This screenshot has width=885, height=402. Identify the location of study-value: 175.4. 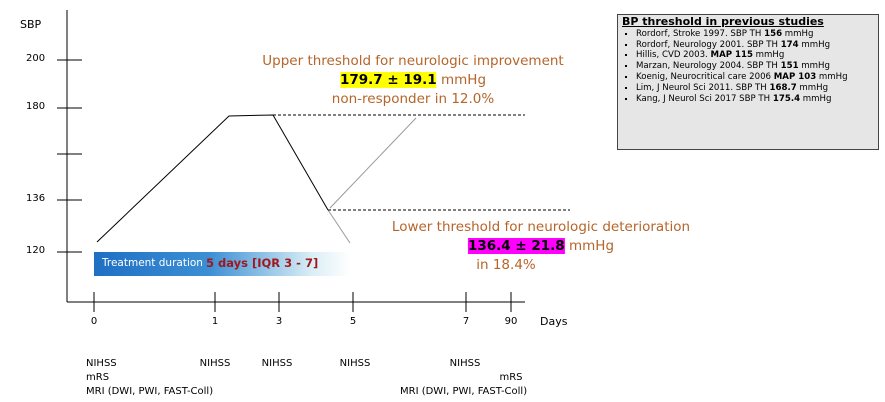
(786, 98).